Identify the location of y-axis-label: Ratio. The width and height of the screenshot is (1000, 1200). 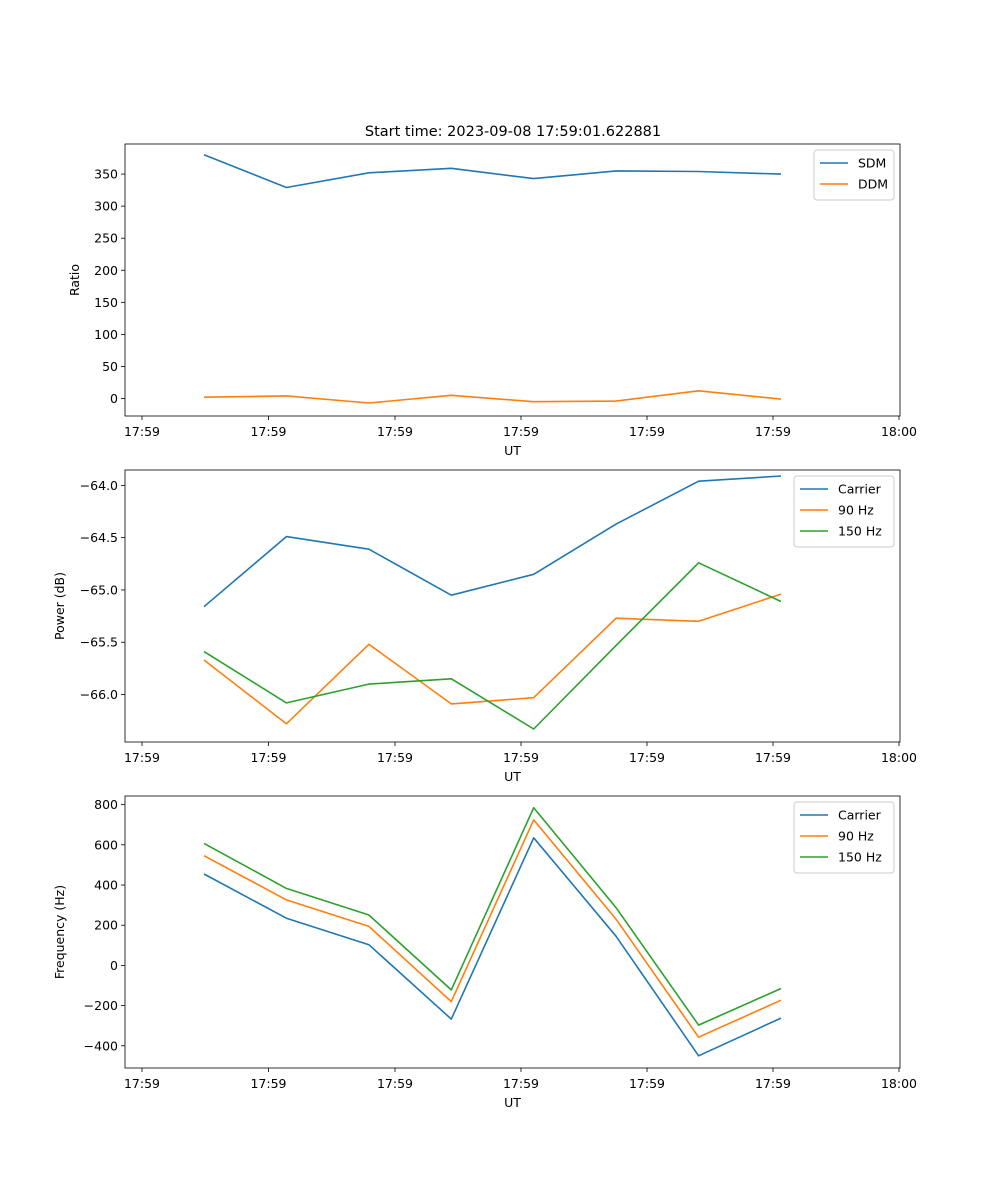
(74, 280).